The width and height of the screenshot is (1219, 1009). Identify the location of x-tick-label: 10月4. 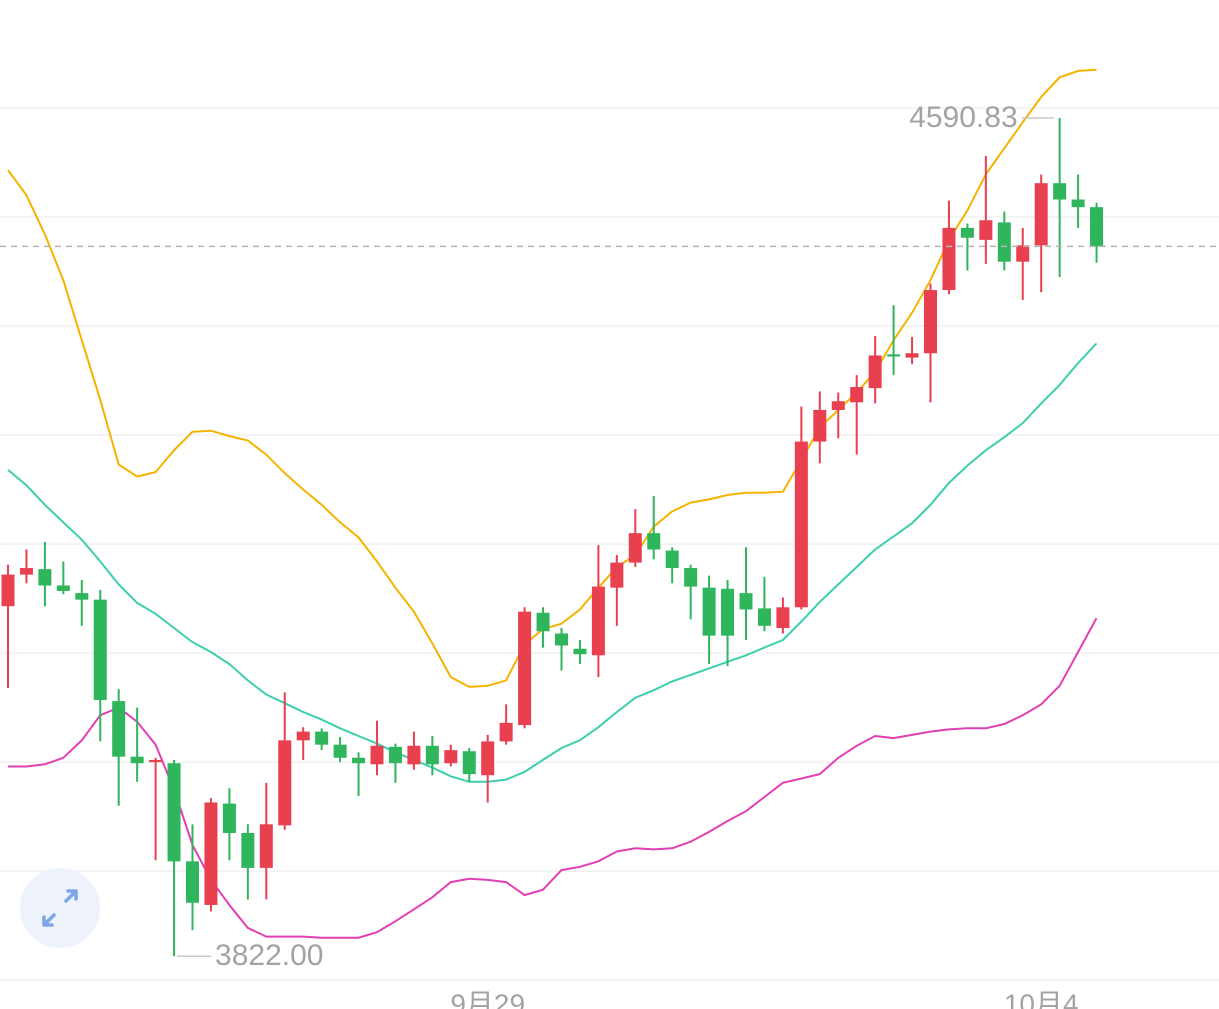
(1041, 998).